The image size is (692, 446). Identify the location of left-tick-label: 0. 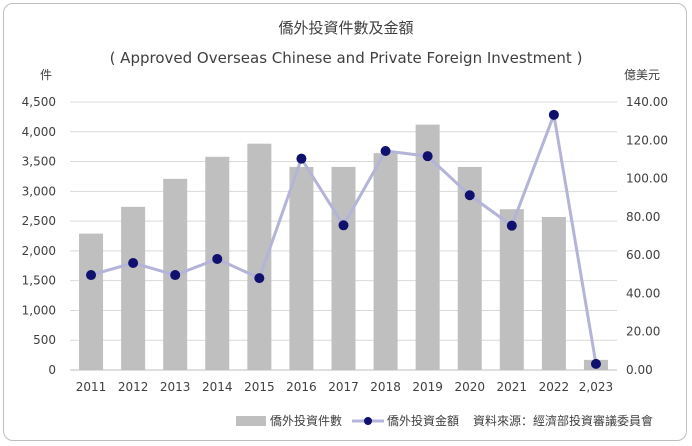
(52, 370).